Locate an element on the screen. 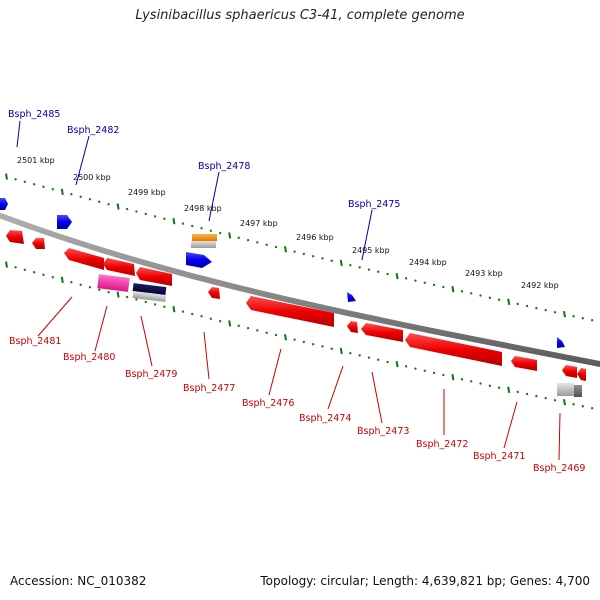  gene-label-bsph-2478: Bsph_2478 is located at coordinates (224, 166).